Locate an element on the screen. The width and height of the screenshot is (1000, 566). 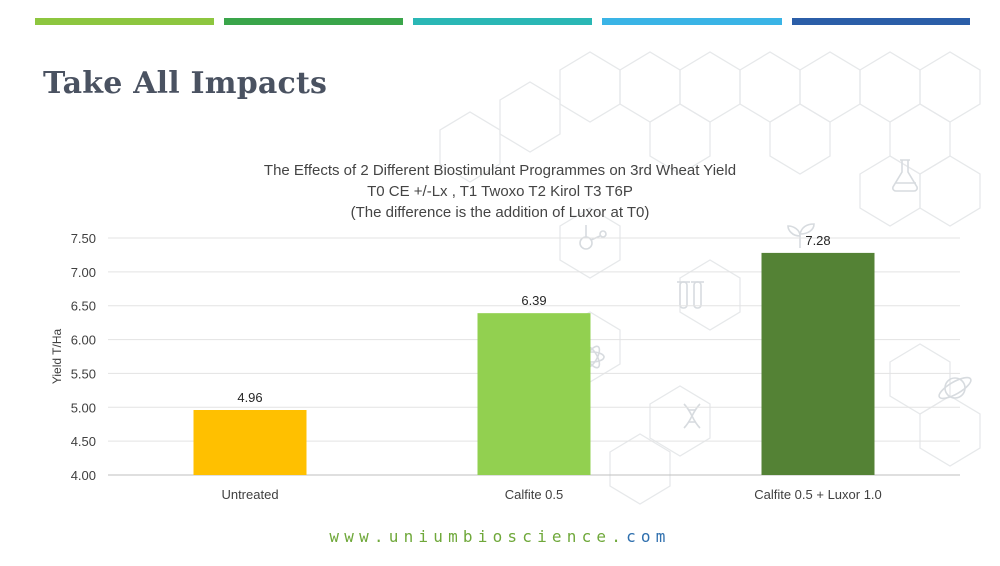
bar-value-label: 4.96 is located at coordinates (249, 397).